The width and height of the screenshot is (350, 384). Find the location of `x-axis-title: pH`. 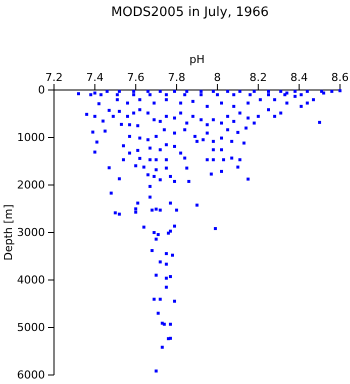

x-axis-title: pH is located at coordinates (197, 59).